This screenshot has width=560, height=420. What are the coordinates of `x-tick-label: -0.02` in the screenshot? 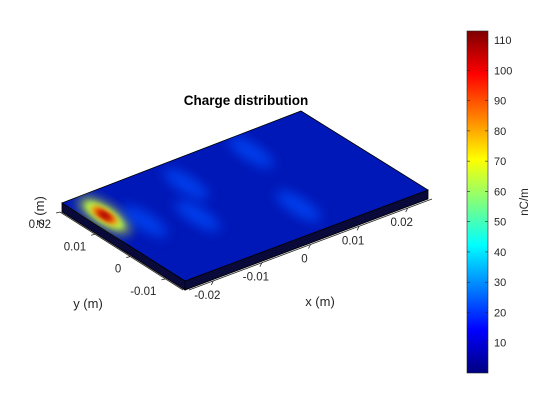 It's located at (207, 296).